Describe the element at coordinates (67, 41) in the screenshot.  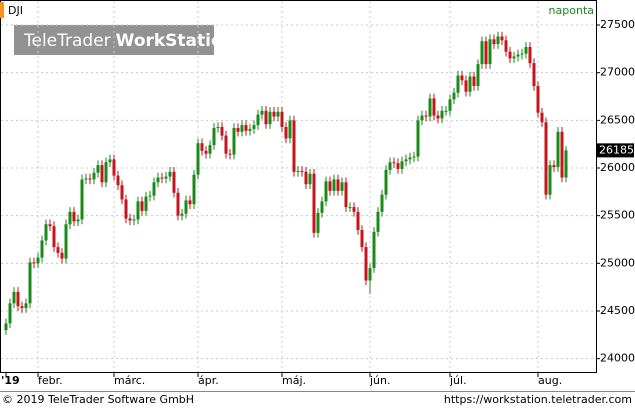
I see `logo-brand: TeleTrader` at that location.